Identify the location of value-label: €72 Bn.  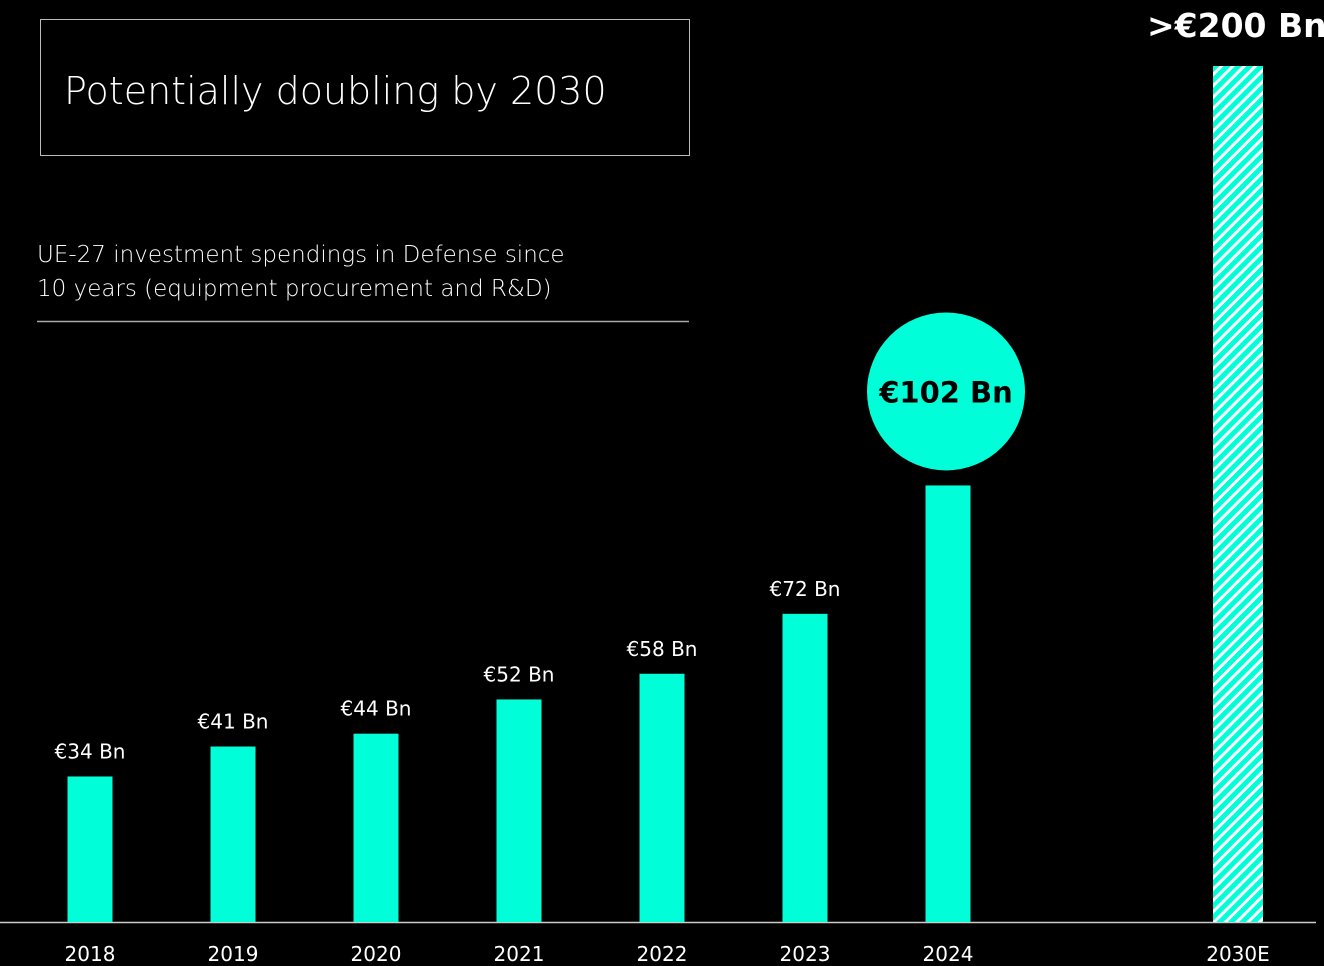
(805, 589).